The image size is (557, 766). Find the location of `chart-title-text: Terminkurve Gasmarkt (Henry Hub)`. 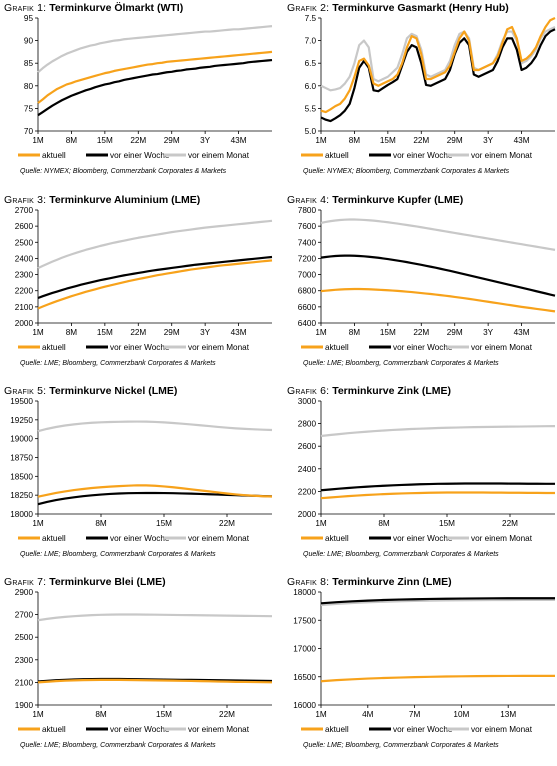

chart-title-text: Terminkurve Gasmarkt (Henry Hub) is located at coordinates (420, 8).